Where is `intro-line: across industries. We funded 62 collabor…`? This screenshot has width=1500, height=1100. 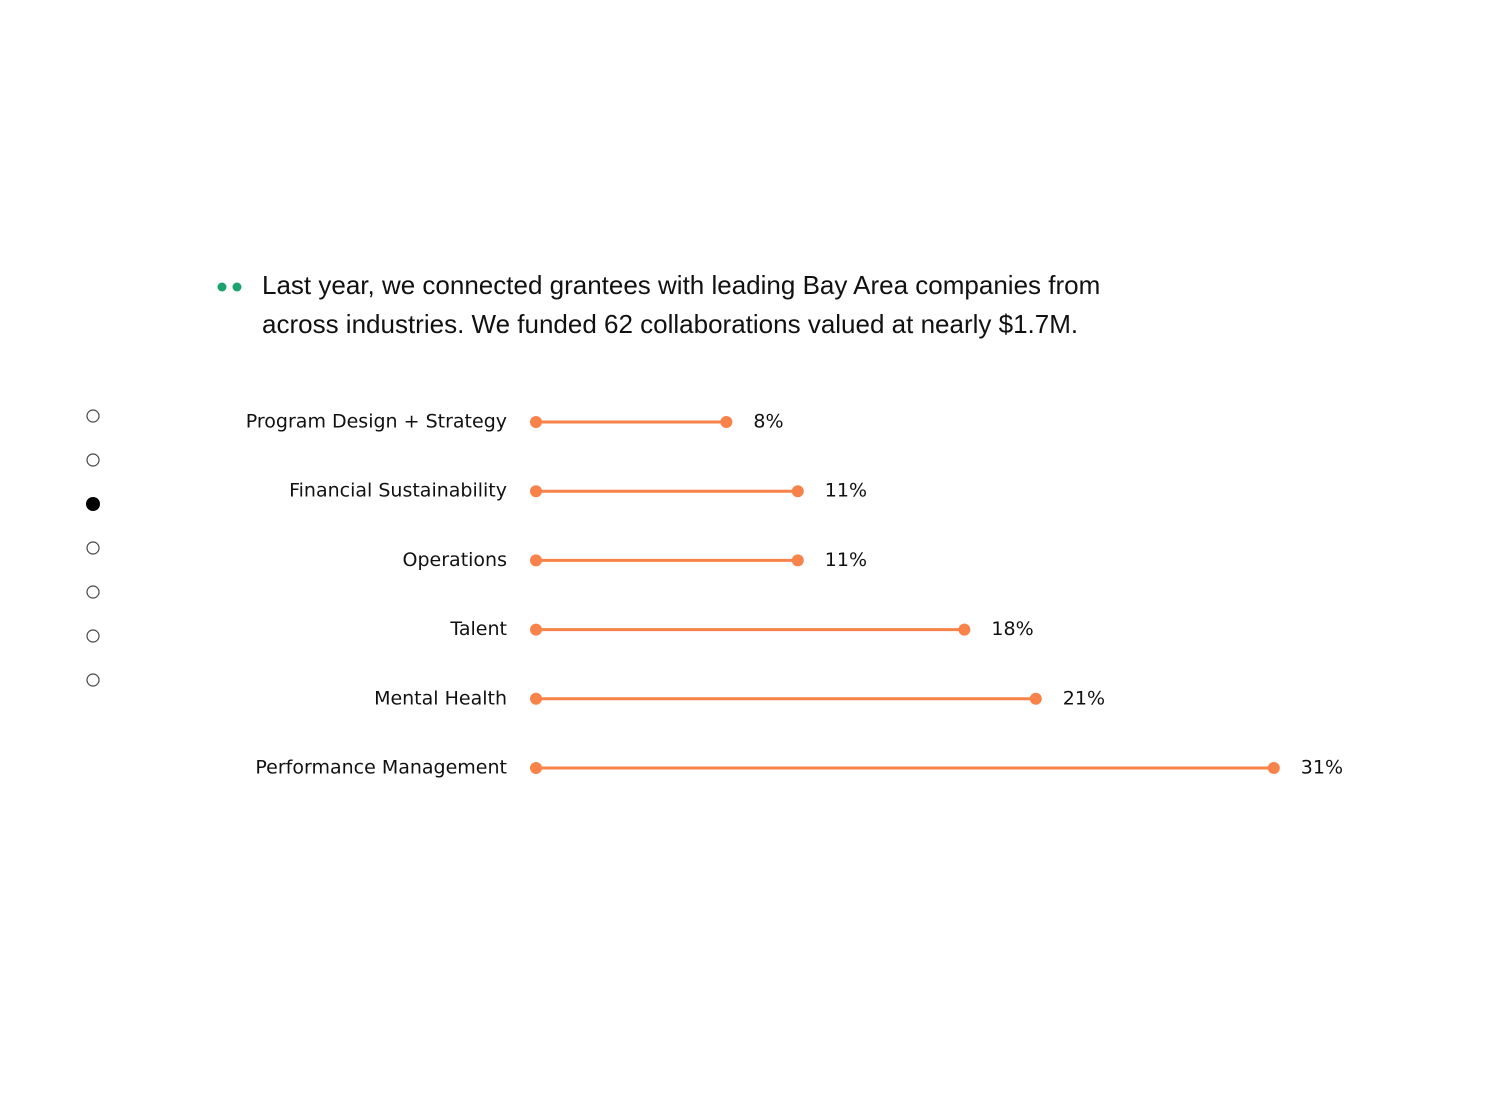
intro-line: across industries. We funded 62 collabor… is located at coordinates (670, 324).